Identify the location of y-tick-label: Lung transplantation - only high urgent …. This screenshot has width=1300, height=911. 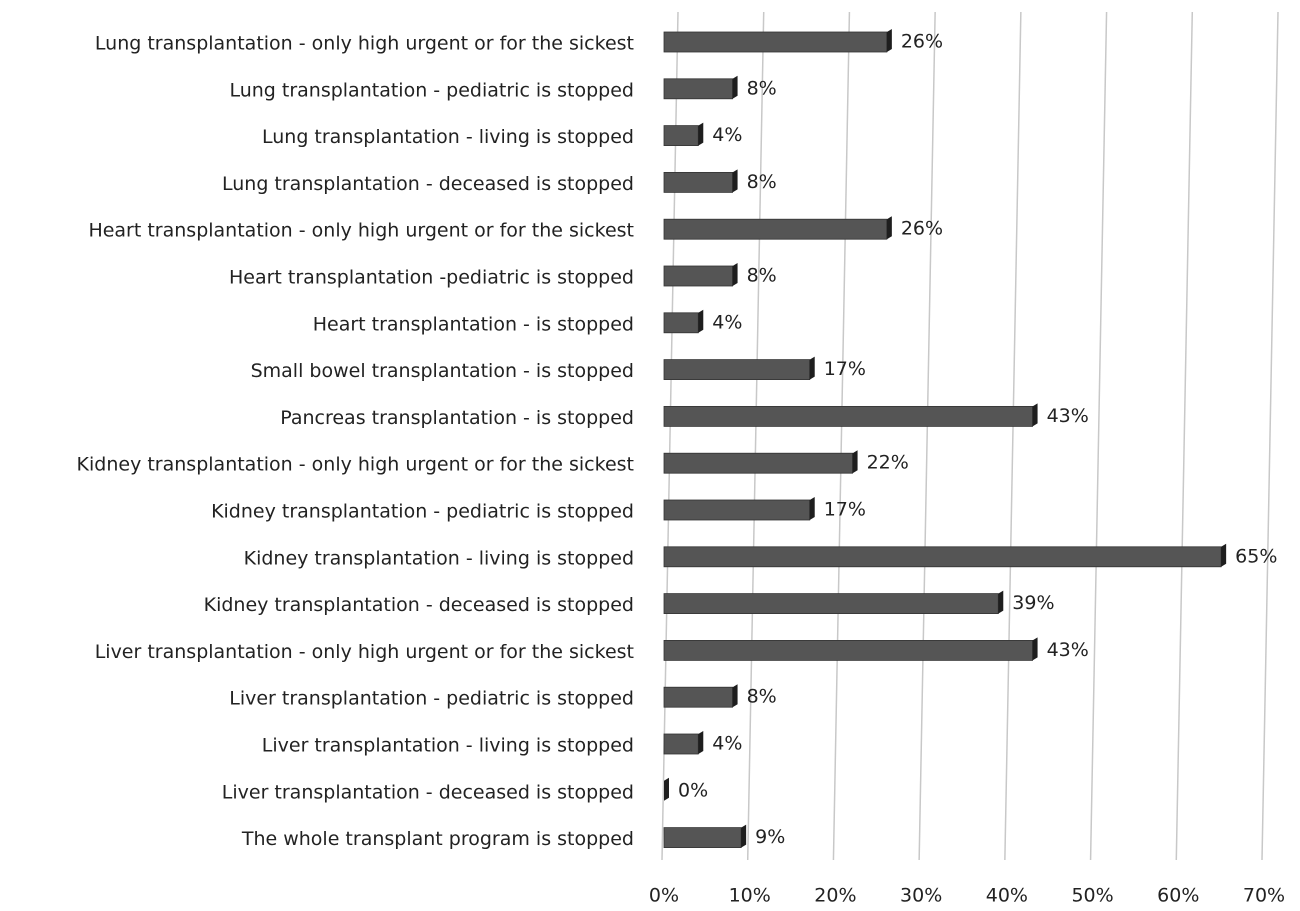
(364, 44).